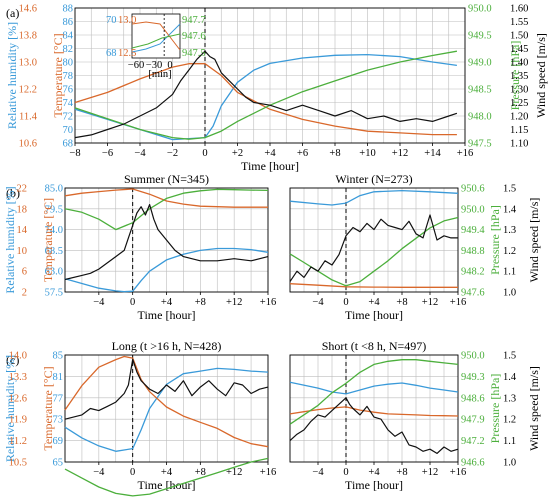  What do you see at coordinates (473, 189) in the screenshot?
I see `y-tick-label-pres: 950.6` at bounding box center [473, 189].